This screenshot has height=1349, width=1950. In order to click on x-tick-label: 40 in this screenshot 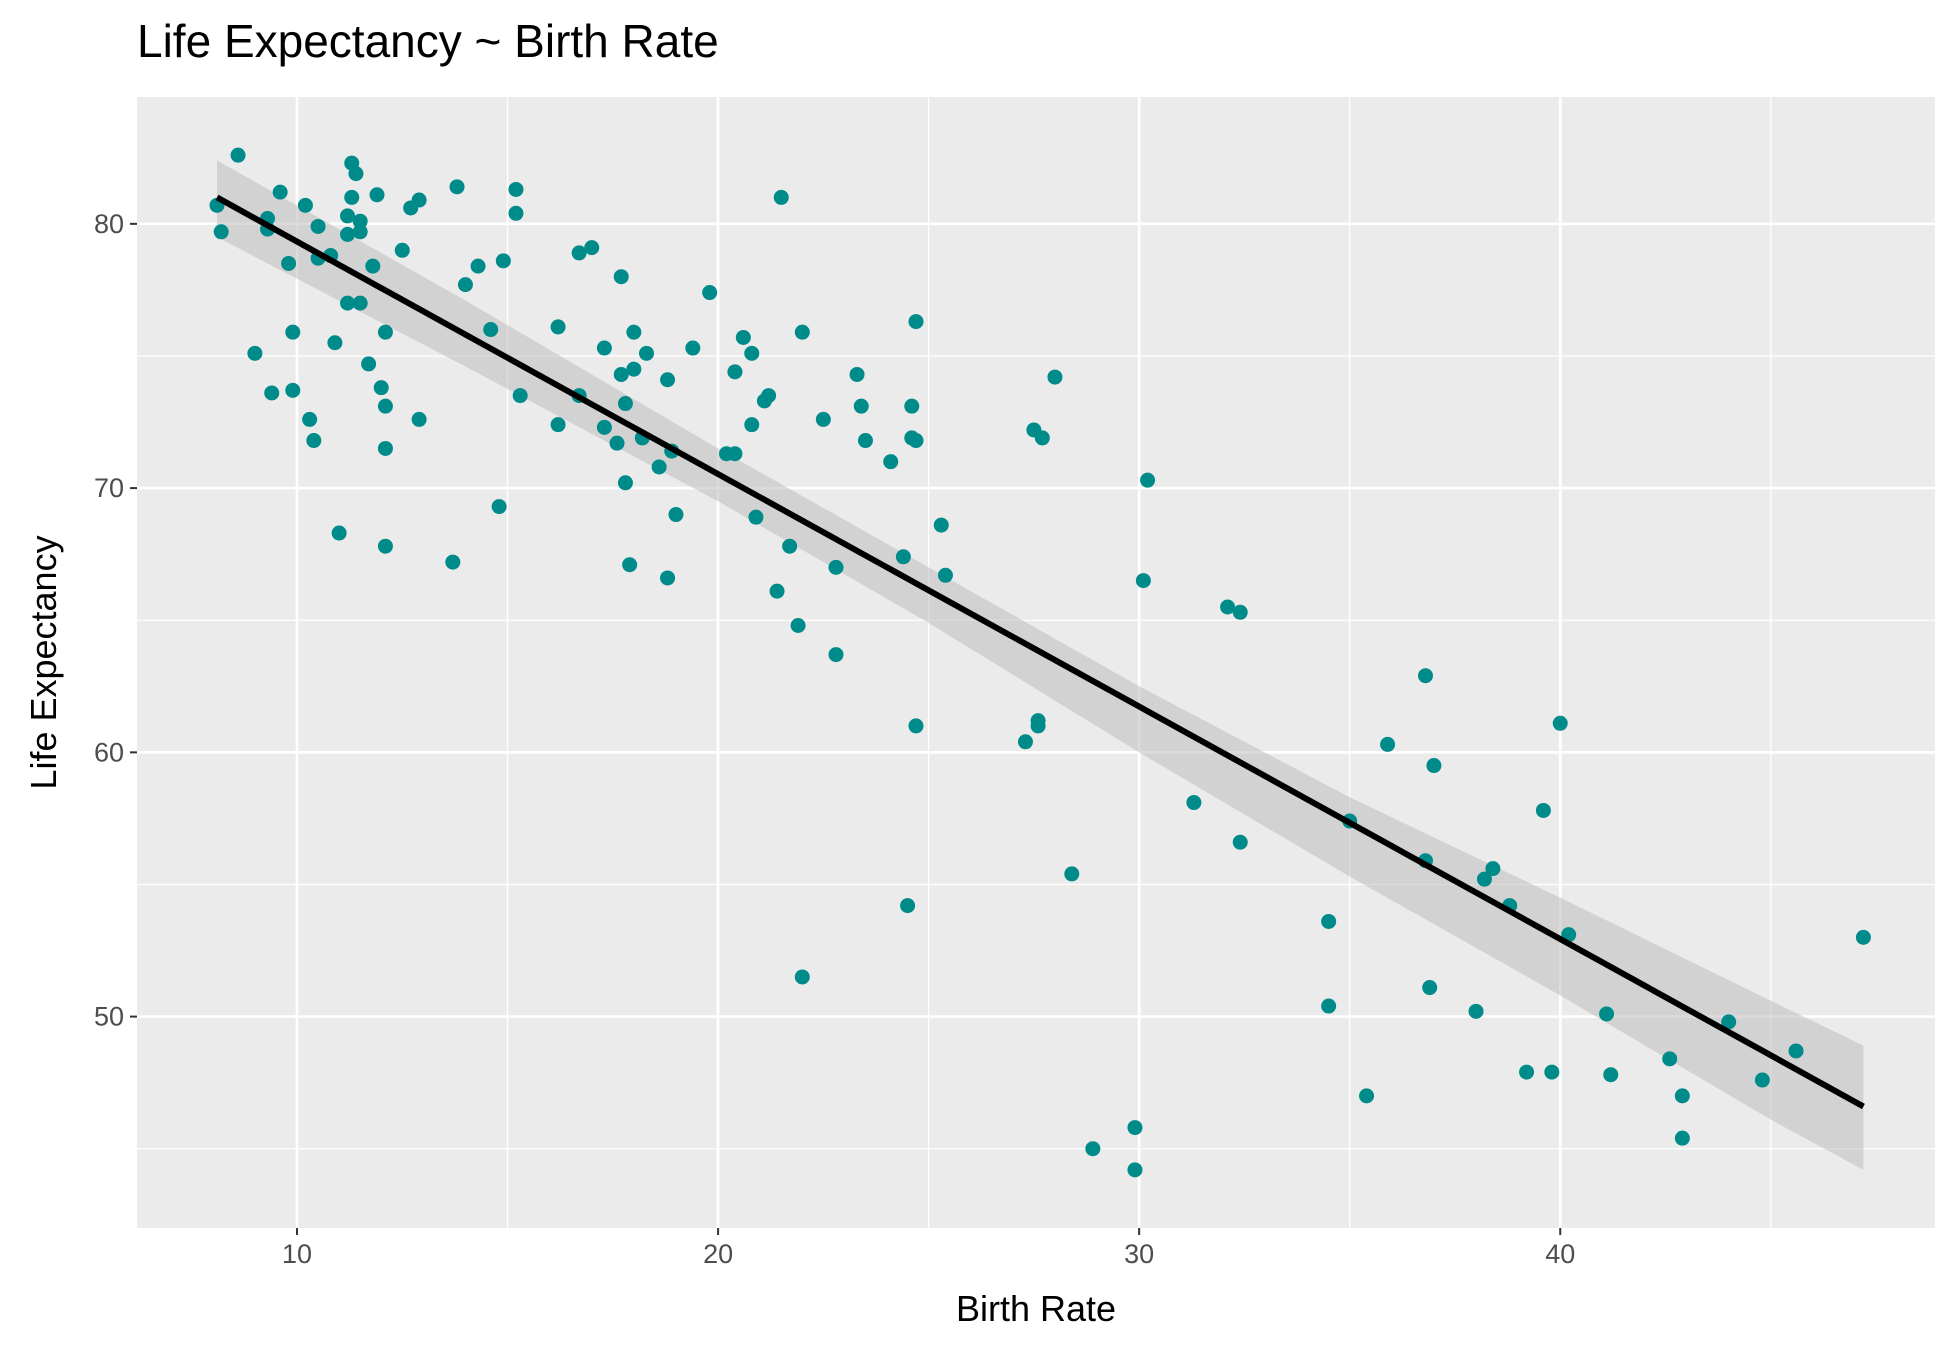, I will do `click(1560, 1254)`.